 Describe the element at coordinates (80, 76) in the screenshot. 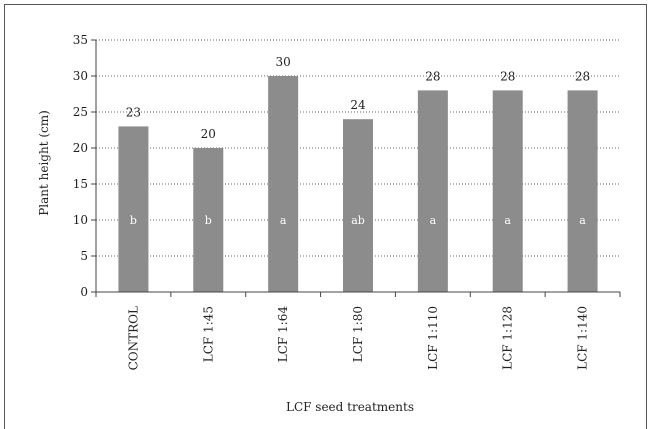

I see `y-tick-label: 30` at that location.